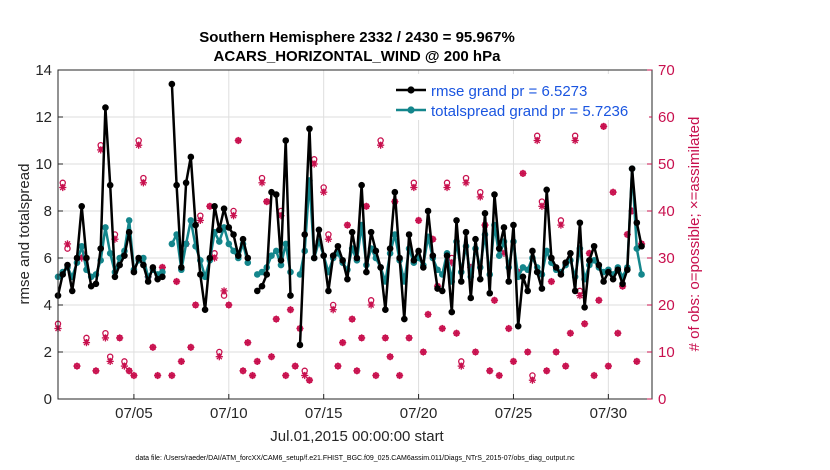 The width and height of the screenshot is (830, 470). I want to click on y-left-tick-label: 12, so click(43, 117).